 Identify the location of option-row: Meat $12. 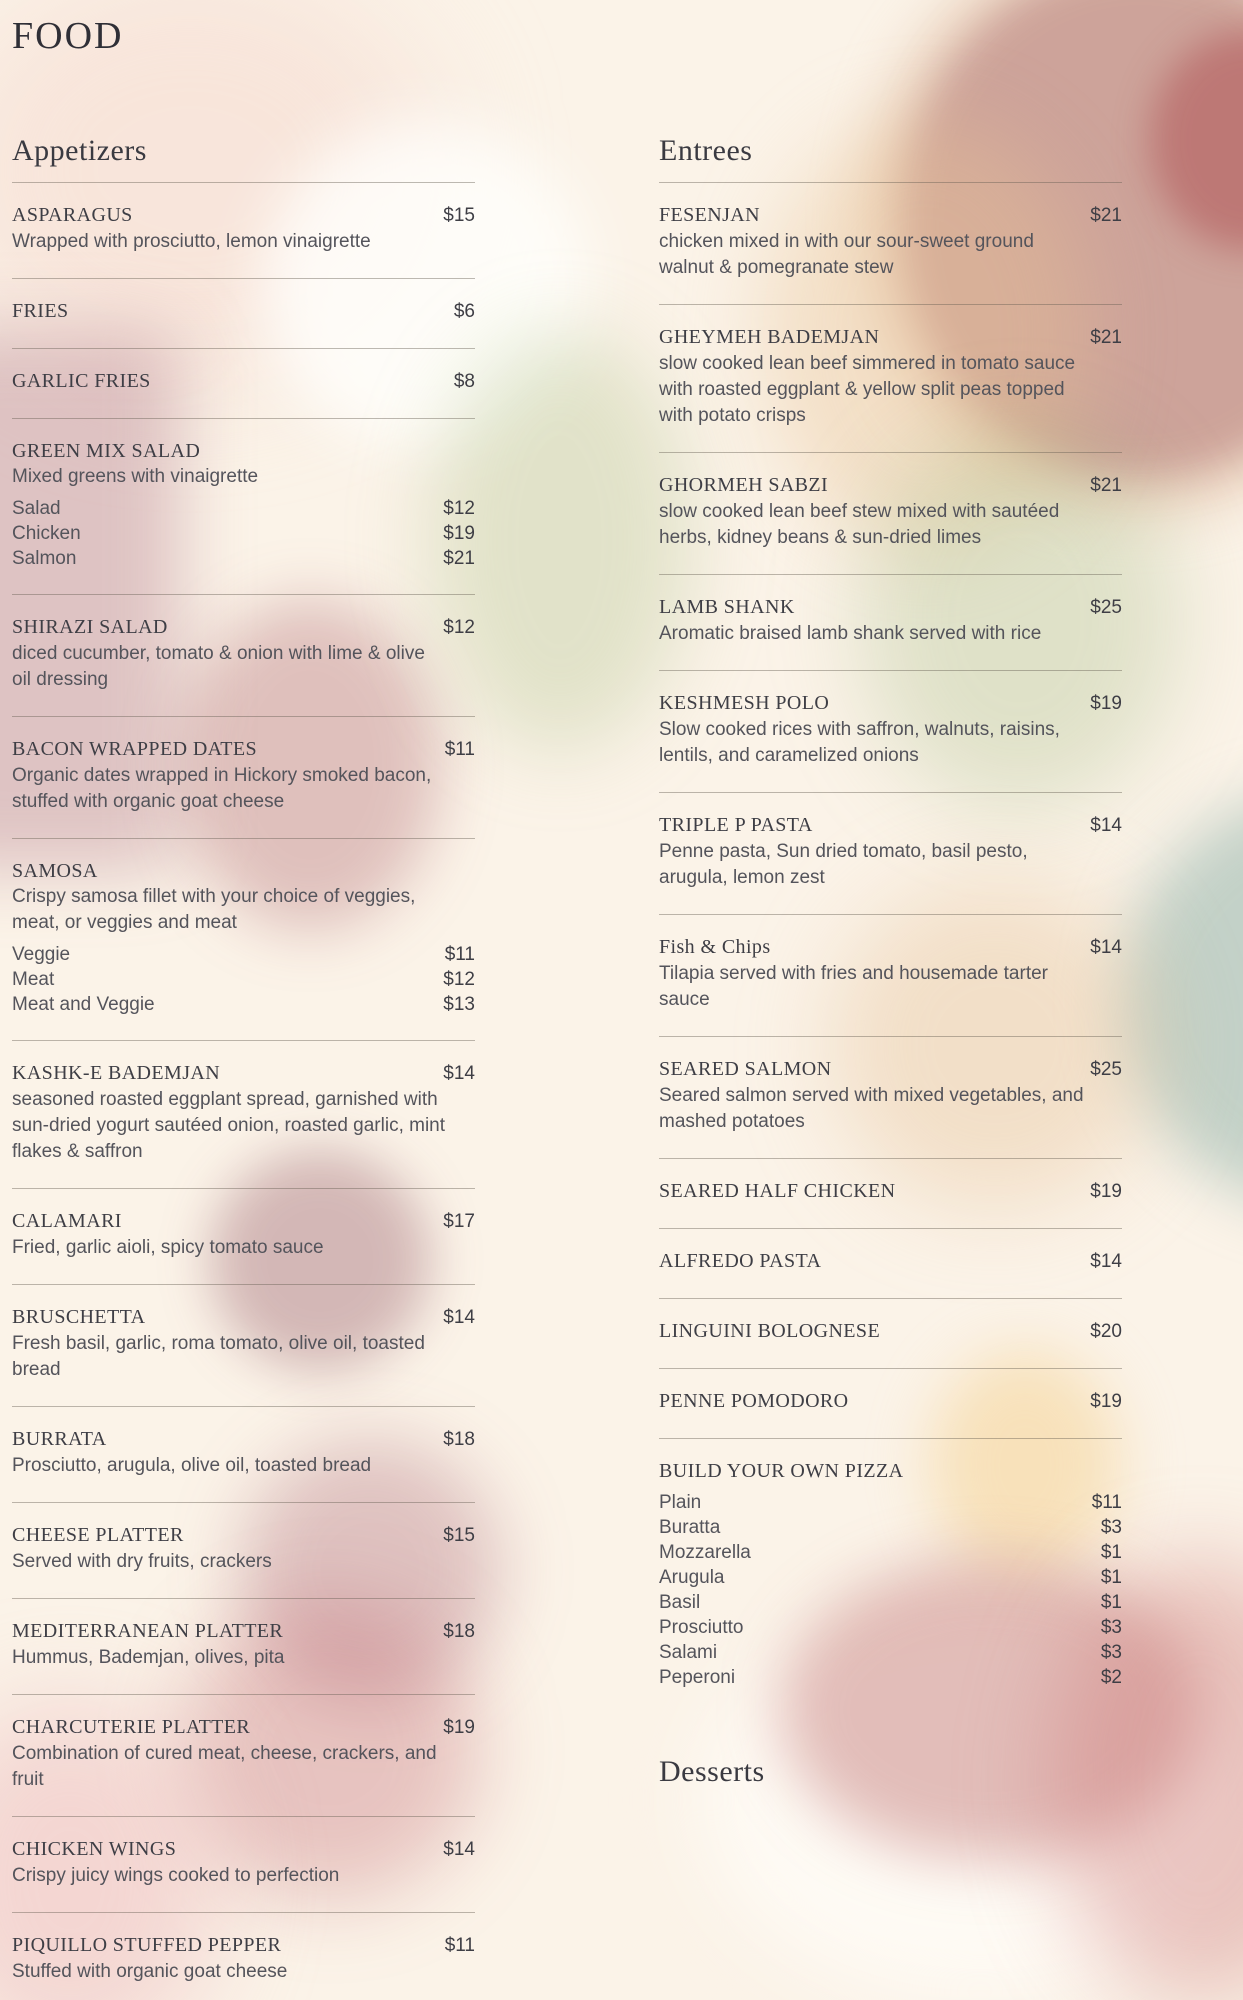
(243, 979).